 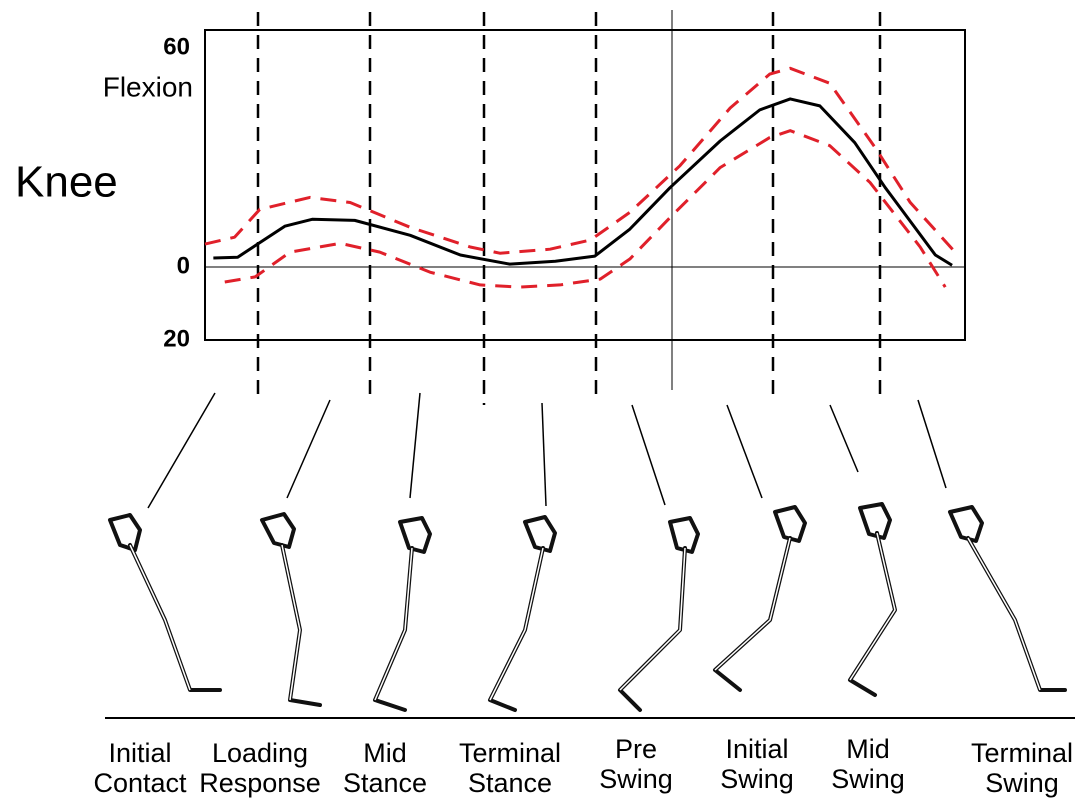 I want to click on y-tick-label: 60, so click(x=176, y=47).